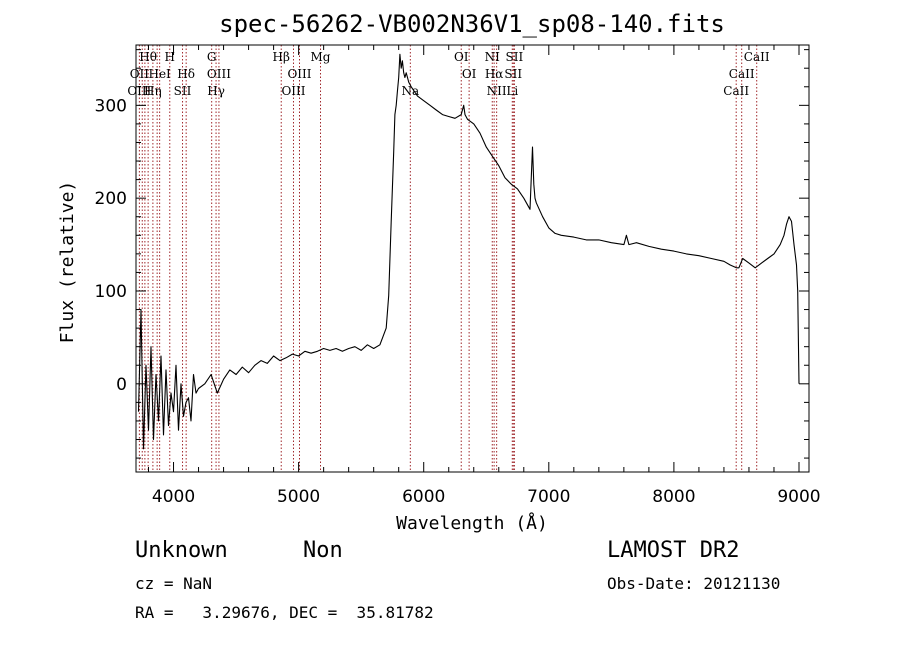  What do you see at coordinates (284, 612) in the screenshot?
I see `ra-dec-coords: RA = 3.29676, DEC = 35.81782` at bounding box center [284, 612].